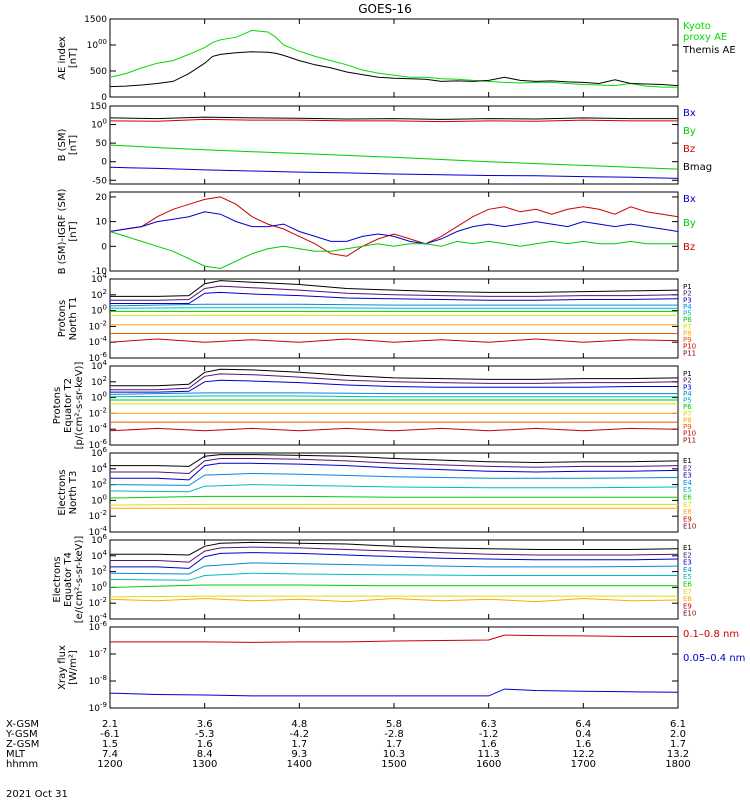  Describe the element at coordinates (22, 764) in the screenshot. I see `ephemeris-row-label: hhmm` at that location.